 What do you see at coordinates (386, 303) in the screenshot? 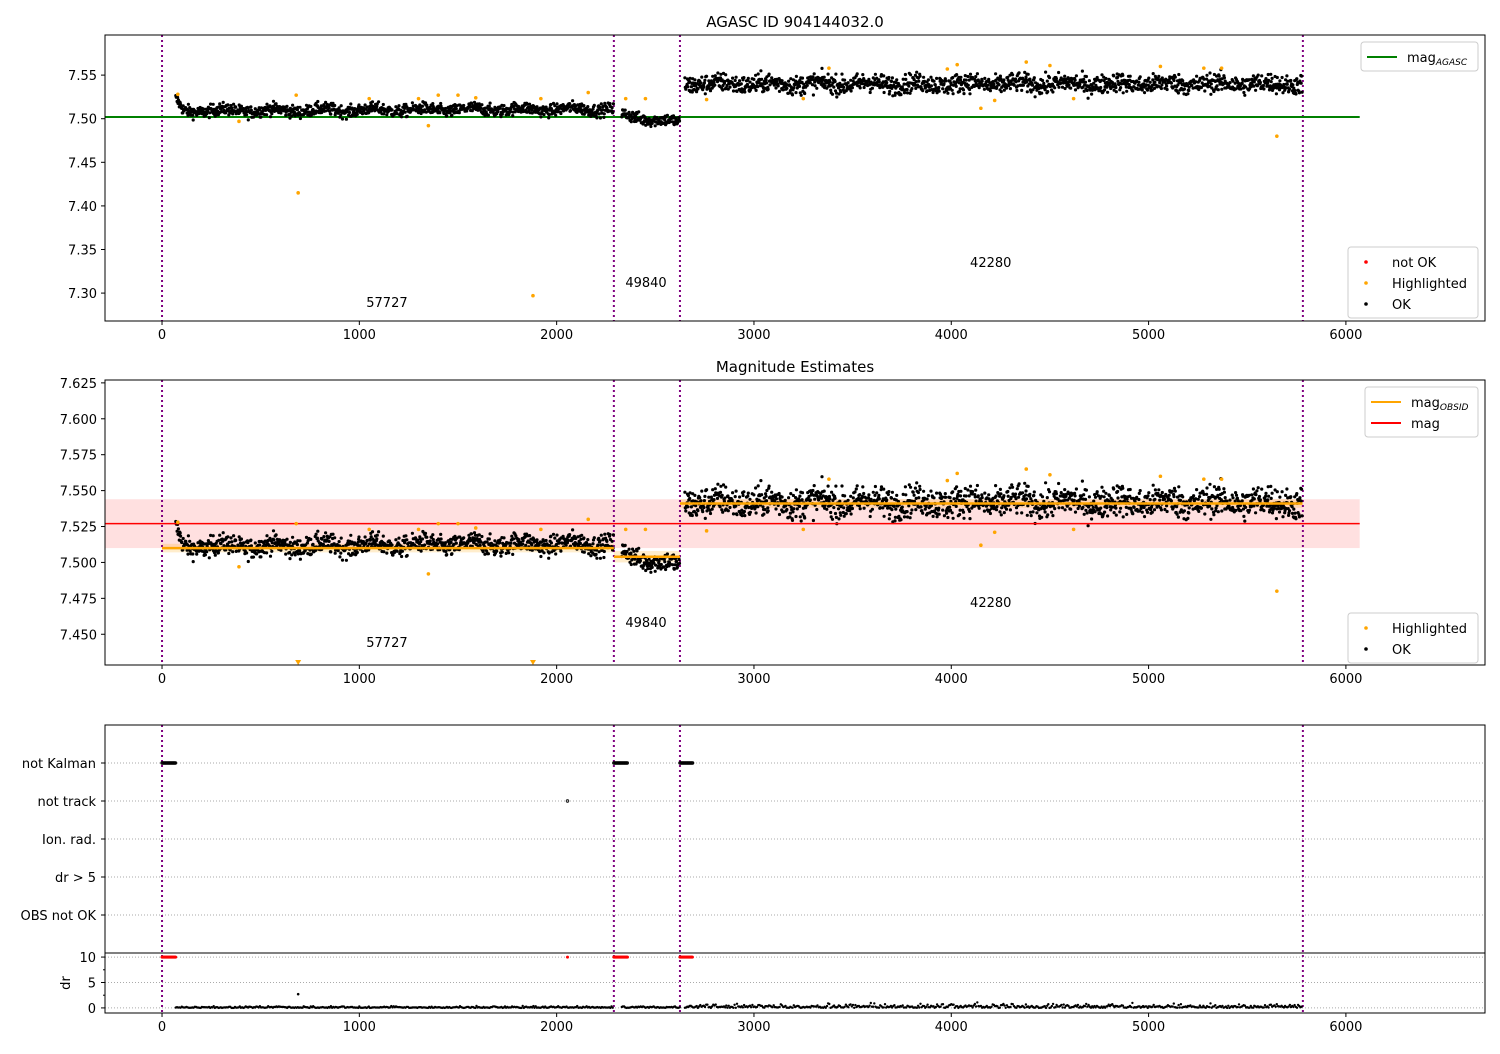
I see `obsid-label: 57727` at bounding box center [386, 303].